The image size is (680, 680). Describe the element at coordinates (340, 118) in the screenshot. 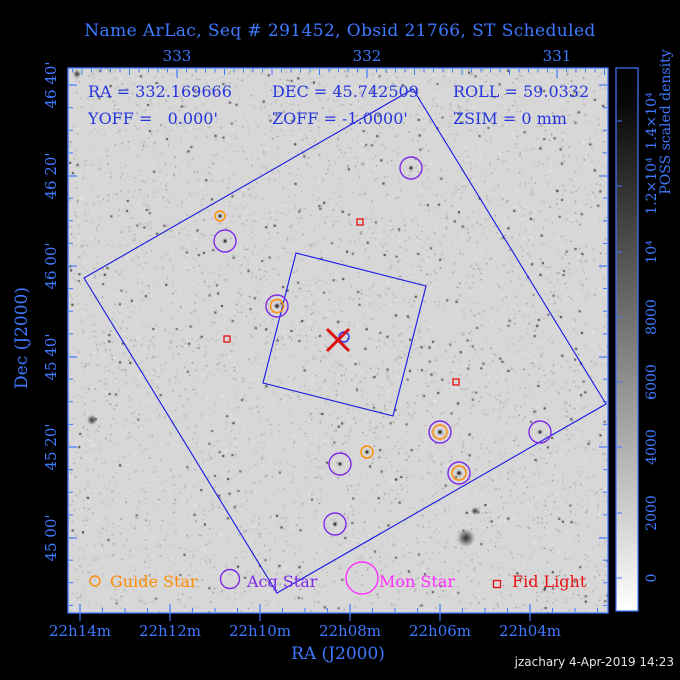

I see `annotation-zoff: ZOFF = -1.0000'` at that location.